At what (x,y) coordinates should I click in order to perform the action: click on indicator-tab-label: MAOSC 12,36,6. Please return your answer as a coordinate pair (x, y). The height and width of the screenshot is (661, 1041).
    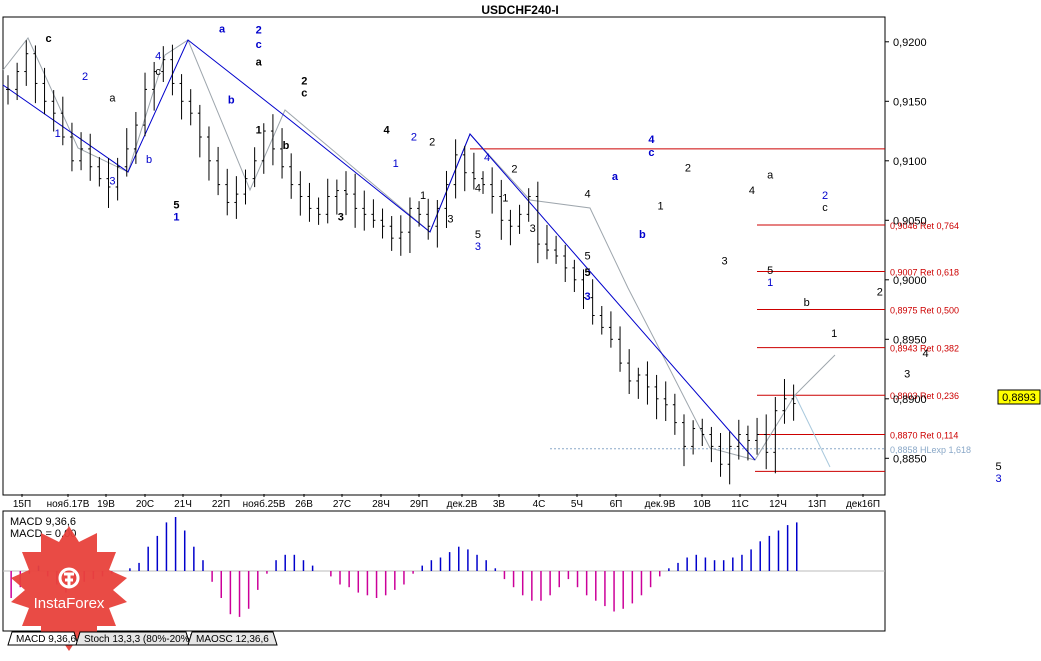
    Looking at the image, I should click on (232, 639).